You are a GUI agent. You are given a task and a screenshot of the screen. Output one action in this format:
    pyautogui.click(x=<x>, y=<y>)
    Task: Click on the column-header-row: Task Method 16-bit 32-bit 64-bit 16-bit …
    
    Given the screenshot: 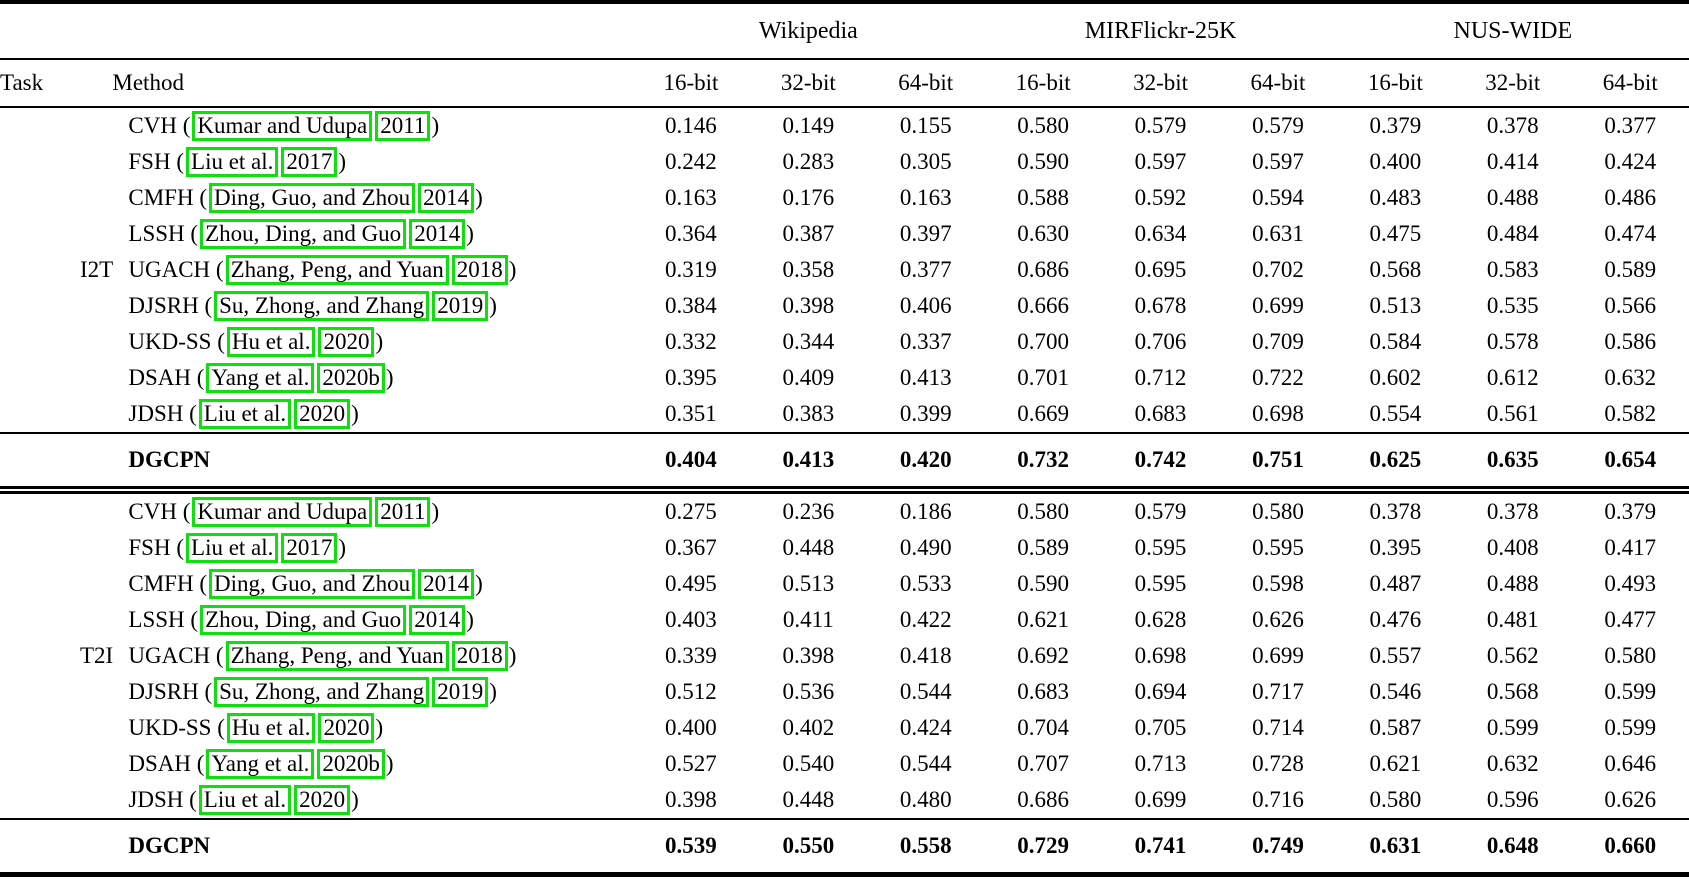 What is the action you would take?
    pyautogui.click(x=844, y=83)
    